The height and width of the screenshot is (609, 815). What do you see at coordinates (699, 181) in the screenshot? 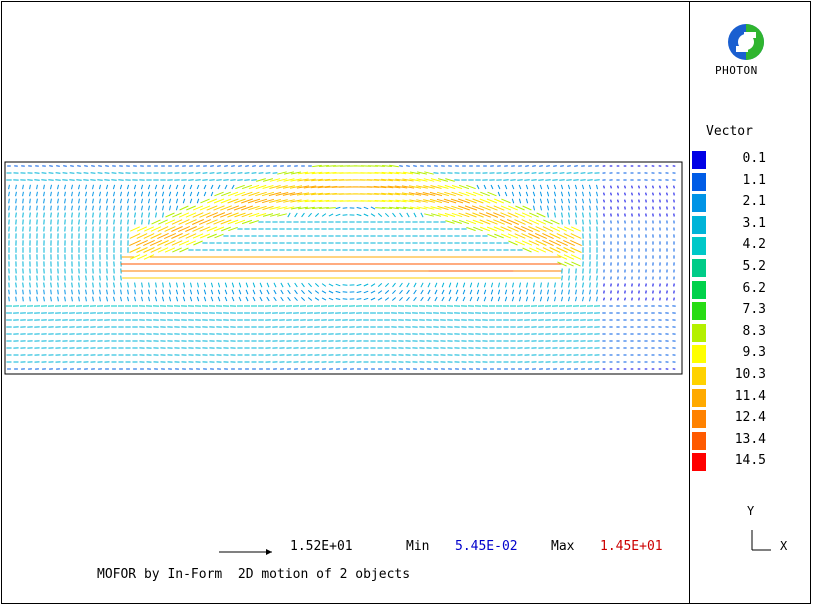
I see `legend-swatch` at bounding box center [699, 181].